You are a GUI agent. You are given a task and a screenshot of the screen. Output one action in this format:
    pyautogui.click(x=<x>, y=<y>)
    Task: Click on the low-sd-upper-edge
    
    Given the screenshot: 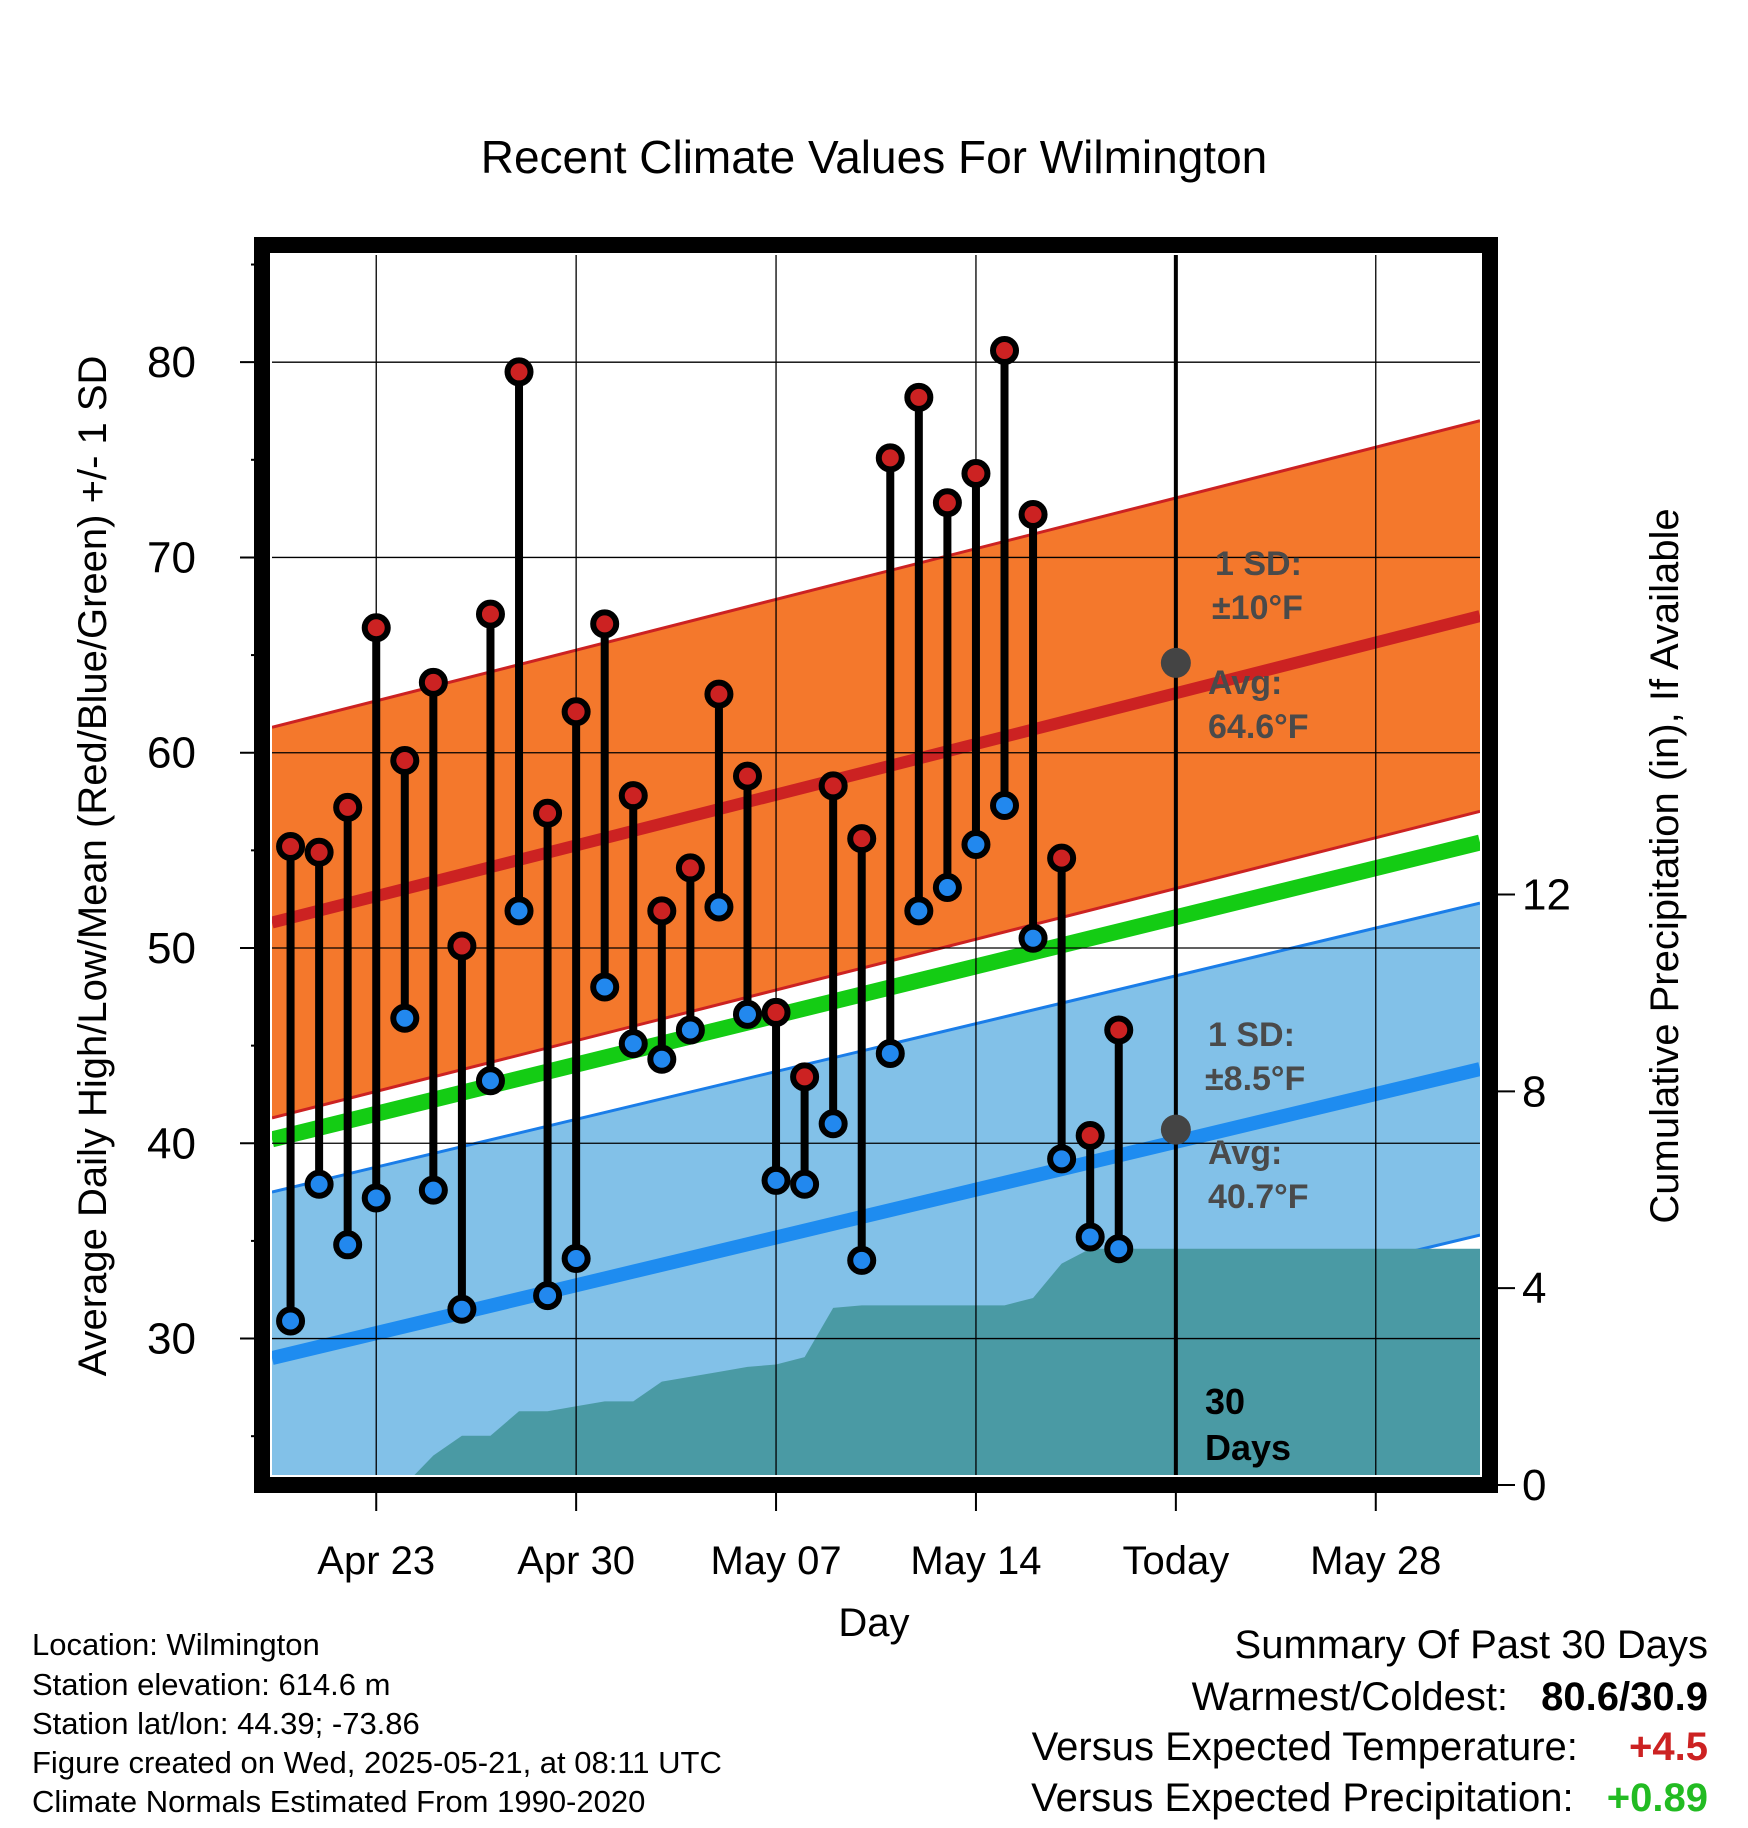 What is the action you would take?
    pyautogui.click(x=876, y=1047)
    